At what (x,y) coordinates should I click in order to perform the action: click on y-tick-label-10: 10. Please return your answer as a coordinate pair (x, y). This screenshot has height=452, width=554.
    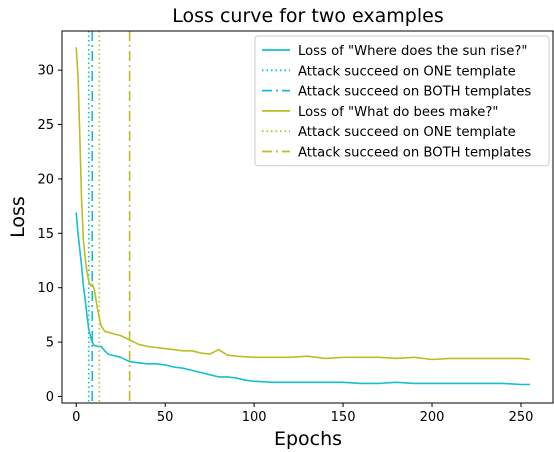
    Looking at the image, I should click on (45, 288).